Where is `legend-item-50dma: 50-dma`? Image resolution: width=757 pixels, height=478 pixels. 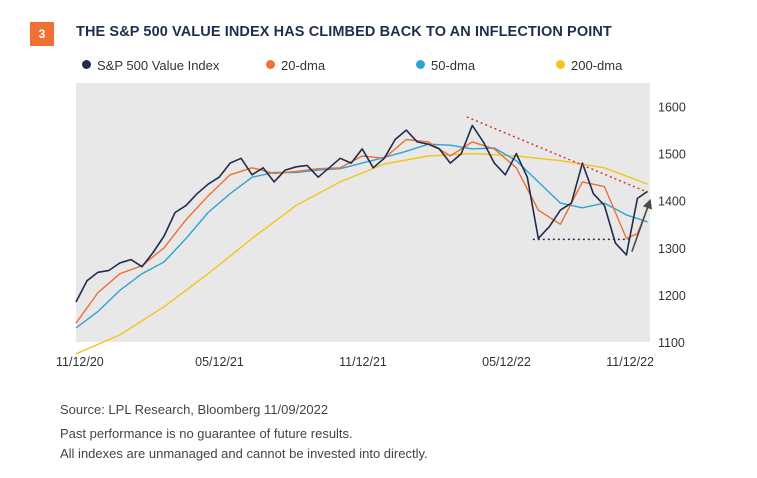 legend-item-50dma: 50-dma is located at coordinates (445, 65).